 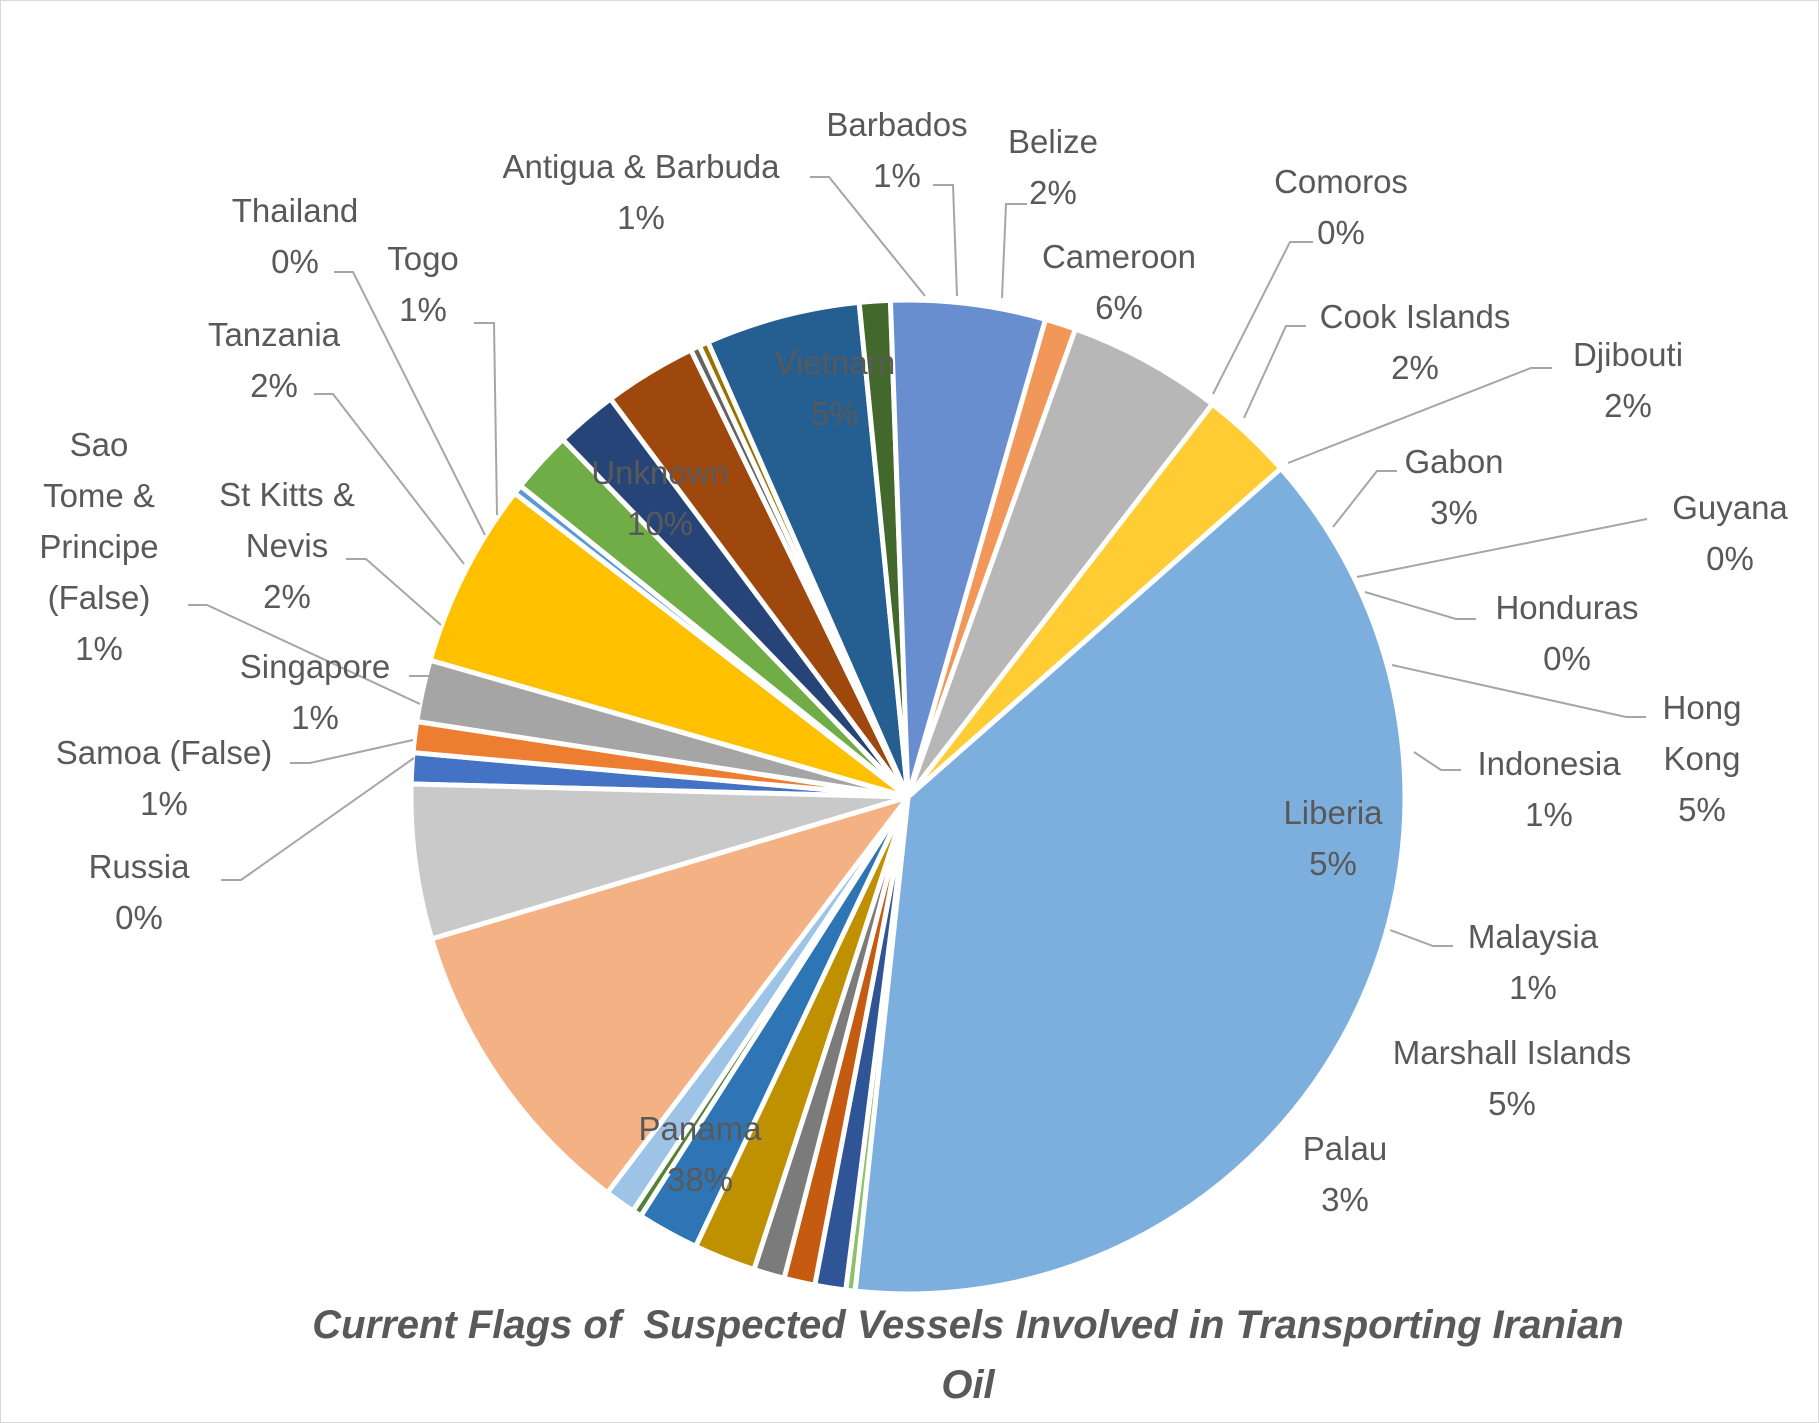 I want to click on leader-line-samoa-false, so click(x=352, y=751).